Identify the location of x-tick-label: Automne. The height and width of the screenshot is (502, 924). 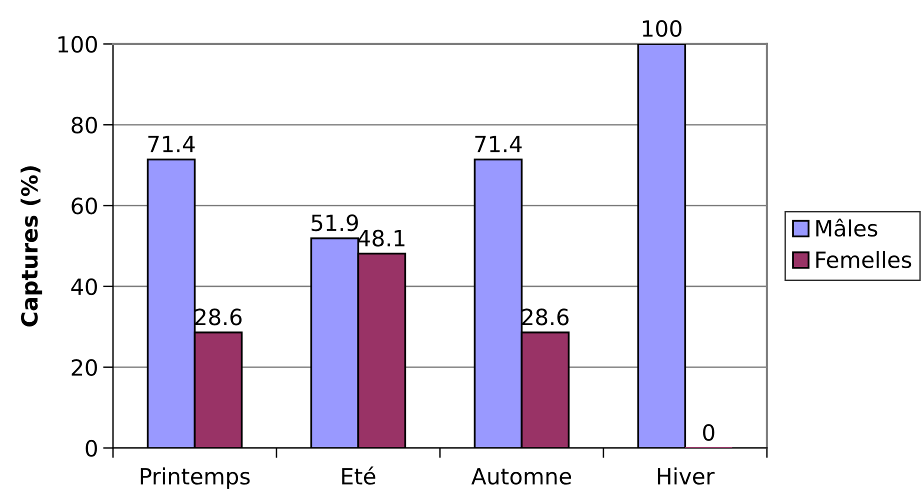
(521, 476).